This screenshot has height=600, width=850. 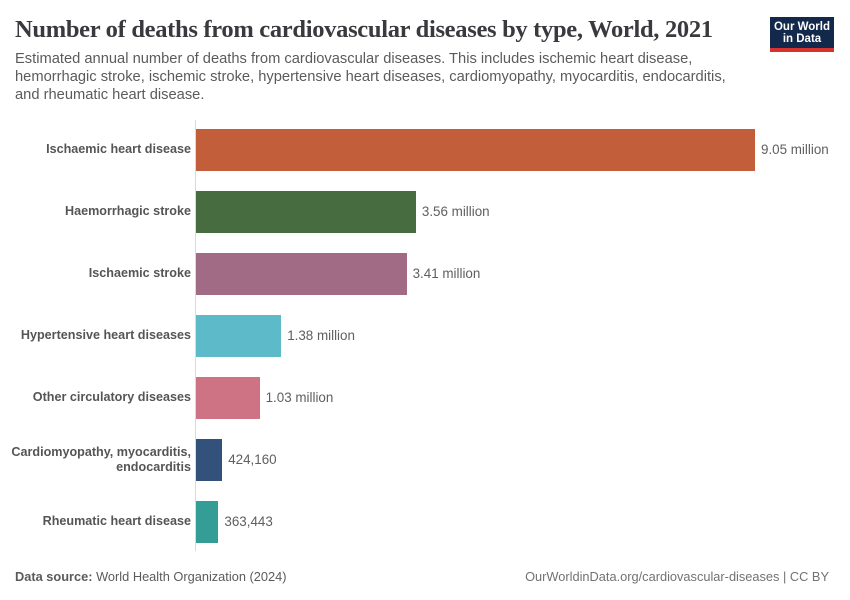 I want to click on bar-row: Ischaemic stroke 3.41 million, so click(x=425, y=273).